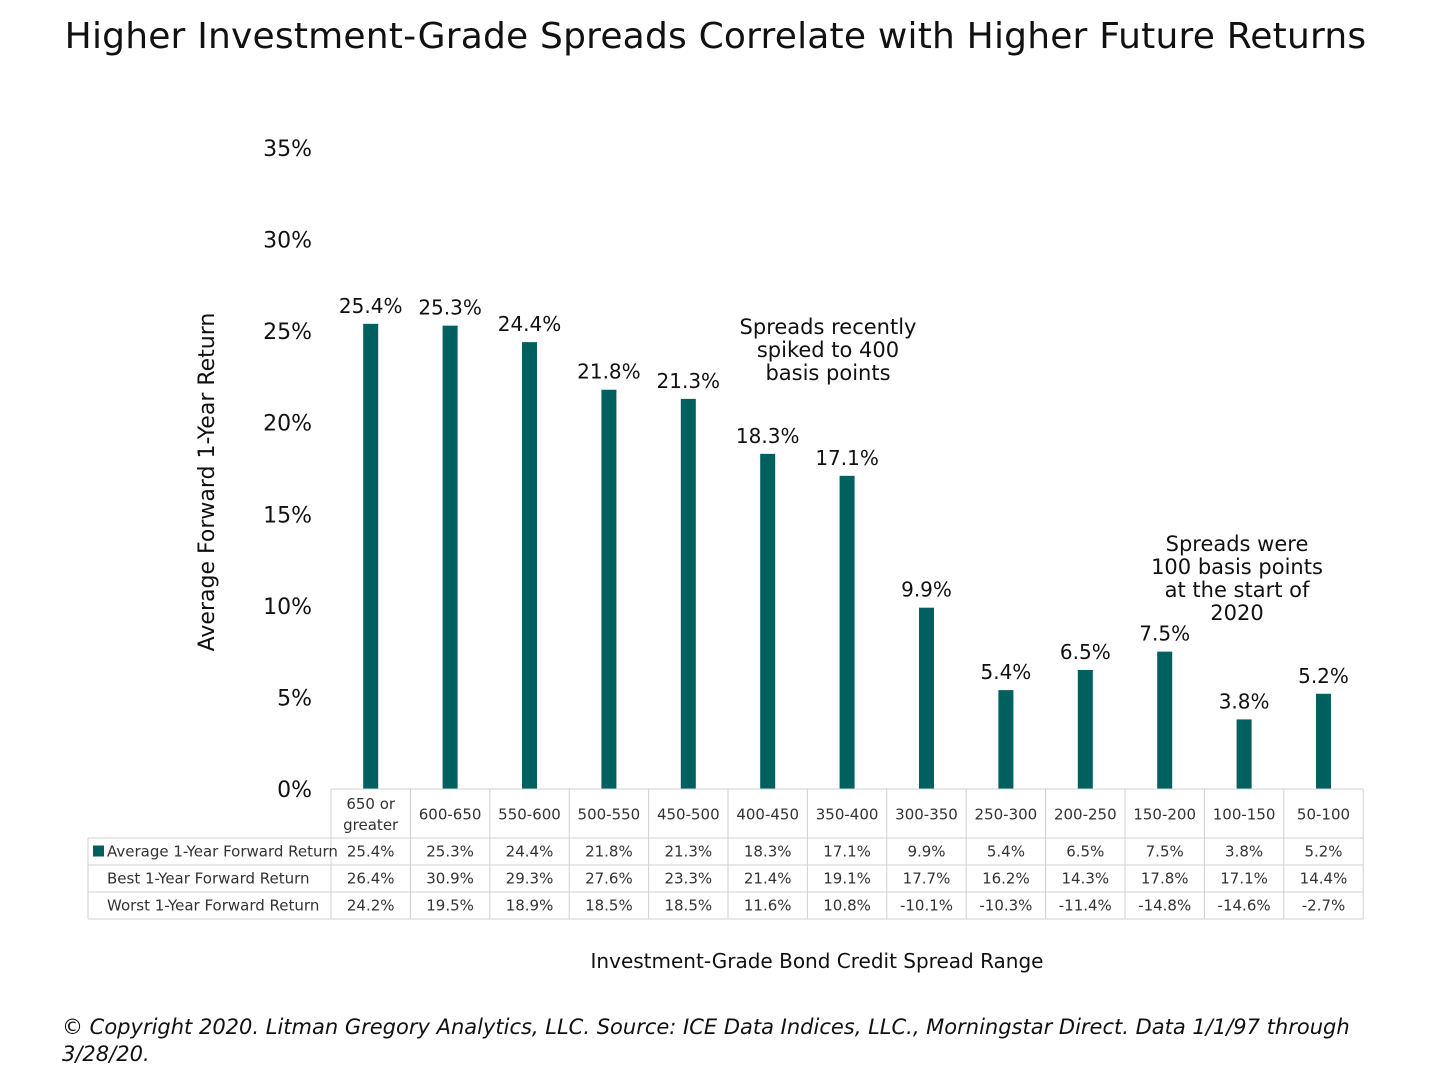  I want to click on table-cell: 24.2%, so click(371, 906).